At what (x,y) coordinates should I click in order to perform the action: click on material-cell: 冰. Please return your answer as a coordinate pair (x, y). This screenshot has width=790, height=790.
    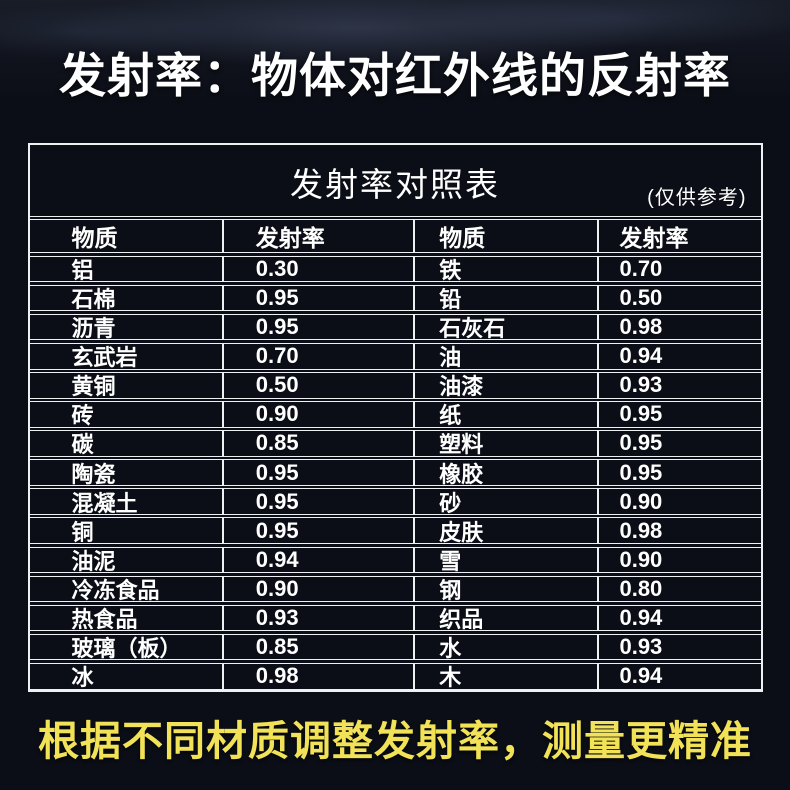
    Looking at the image, I should click on (82, 677).